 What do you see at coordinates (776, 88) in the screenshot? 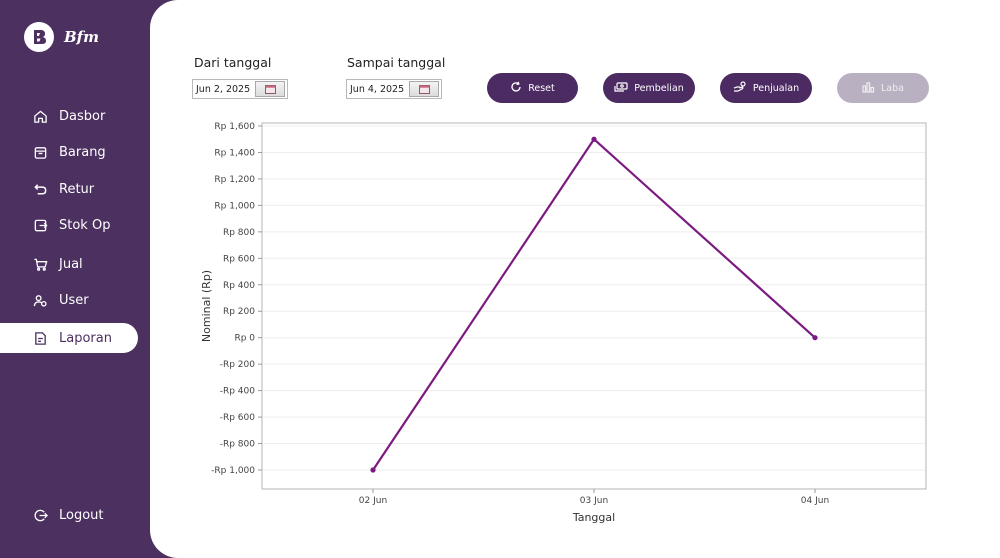
I see `penjualan-label: Penjualan` at bounding box center [776, 88].